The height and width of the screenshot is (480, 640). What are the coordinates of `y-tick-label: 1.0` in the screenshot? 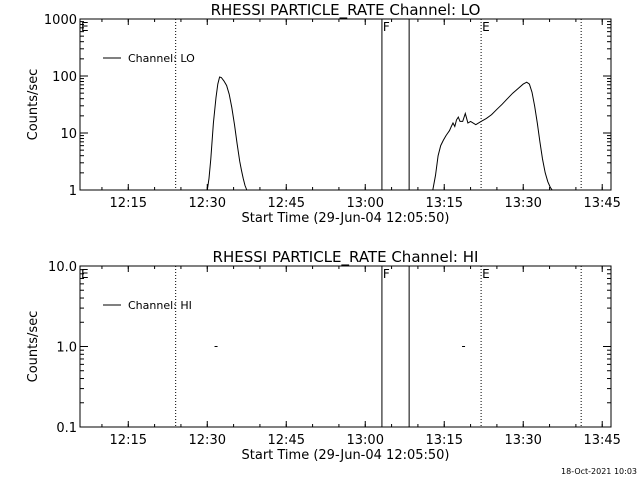 It's located at (66, 348).